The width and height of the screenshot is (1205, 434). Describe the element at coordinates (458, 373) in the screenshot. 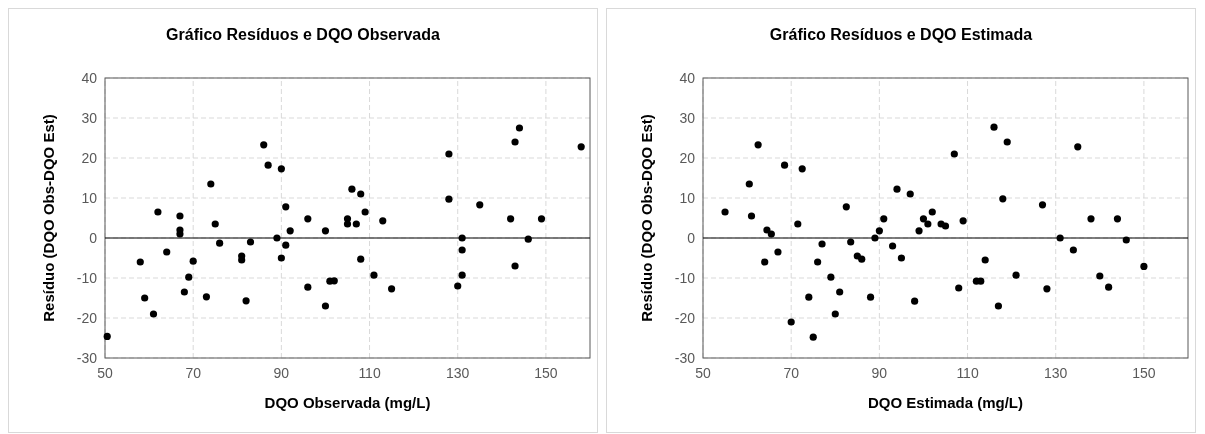

I see `x-tick-label: 130` at that location.